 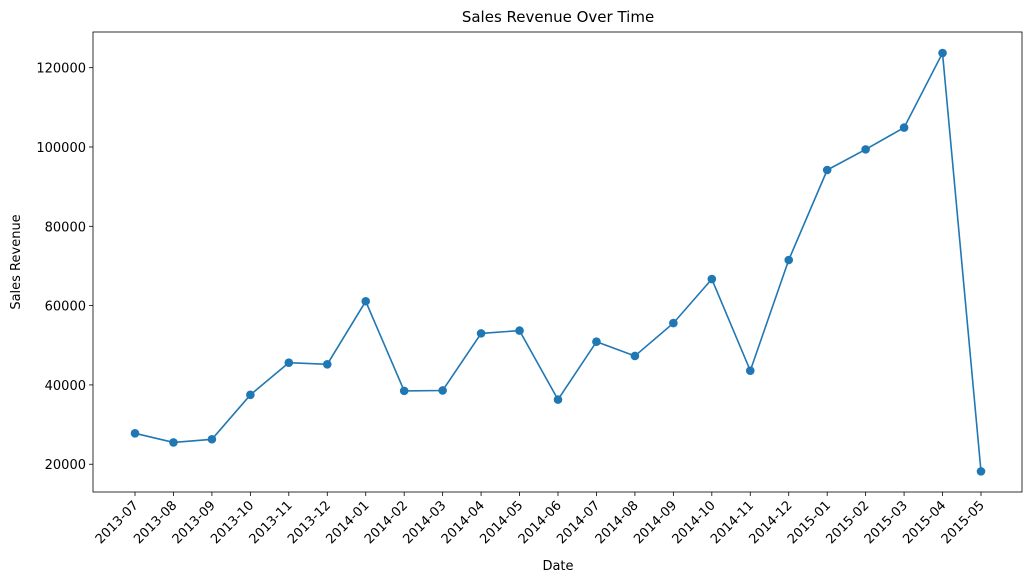 I want to click on y-tick-label: 100000, so click(x=61, y=148).